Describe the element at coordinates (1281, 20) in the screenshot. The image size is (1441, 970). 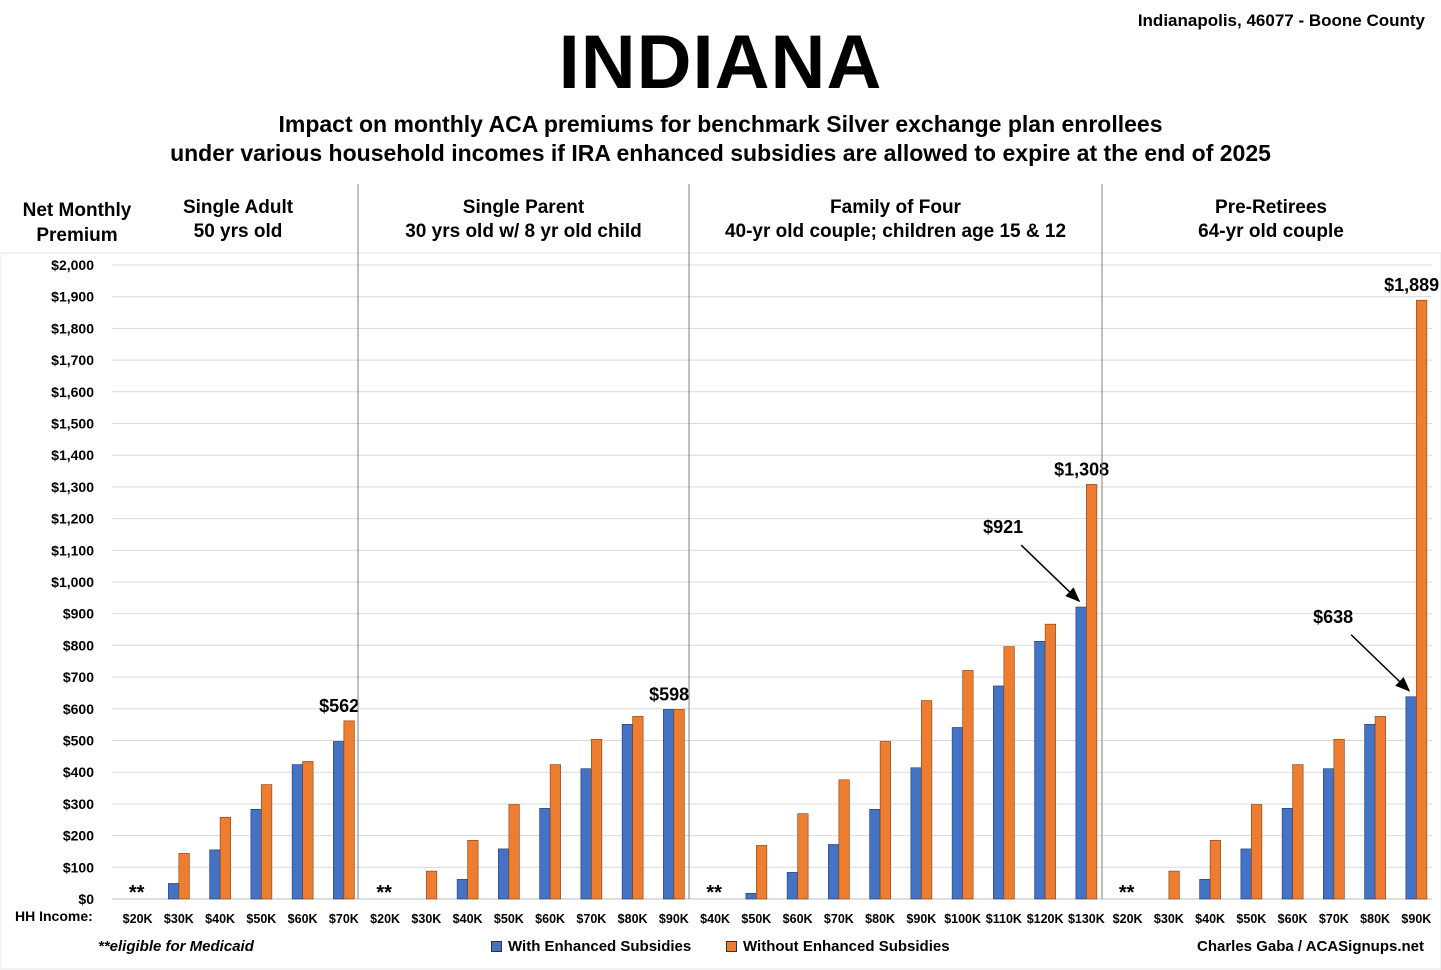
I see `location-label: Indianapolis, 46077 - Boone County` at that location.